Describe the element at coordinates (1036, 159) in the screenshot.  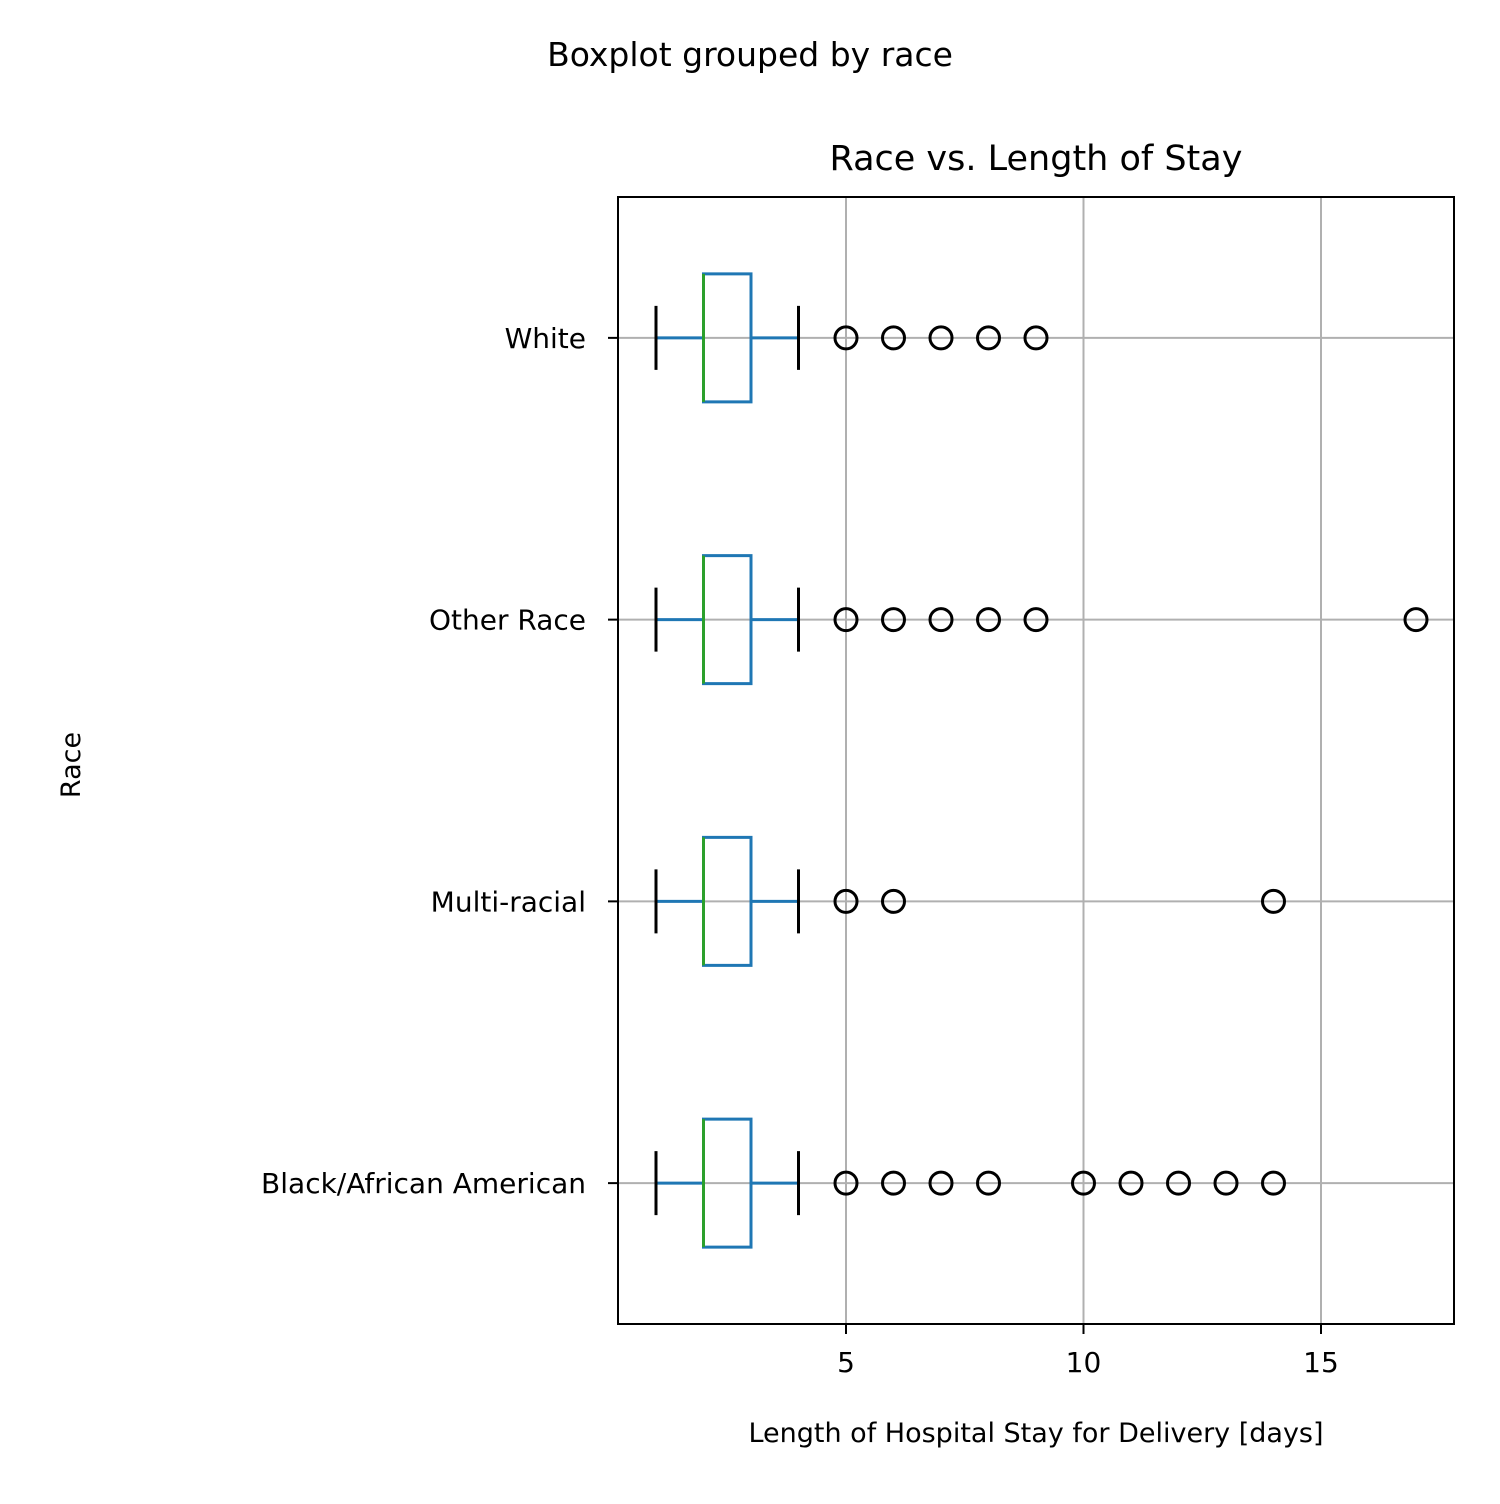
I see `chart-title: Race vs. Length of Stay` at that location.